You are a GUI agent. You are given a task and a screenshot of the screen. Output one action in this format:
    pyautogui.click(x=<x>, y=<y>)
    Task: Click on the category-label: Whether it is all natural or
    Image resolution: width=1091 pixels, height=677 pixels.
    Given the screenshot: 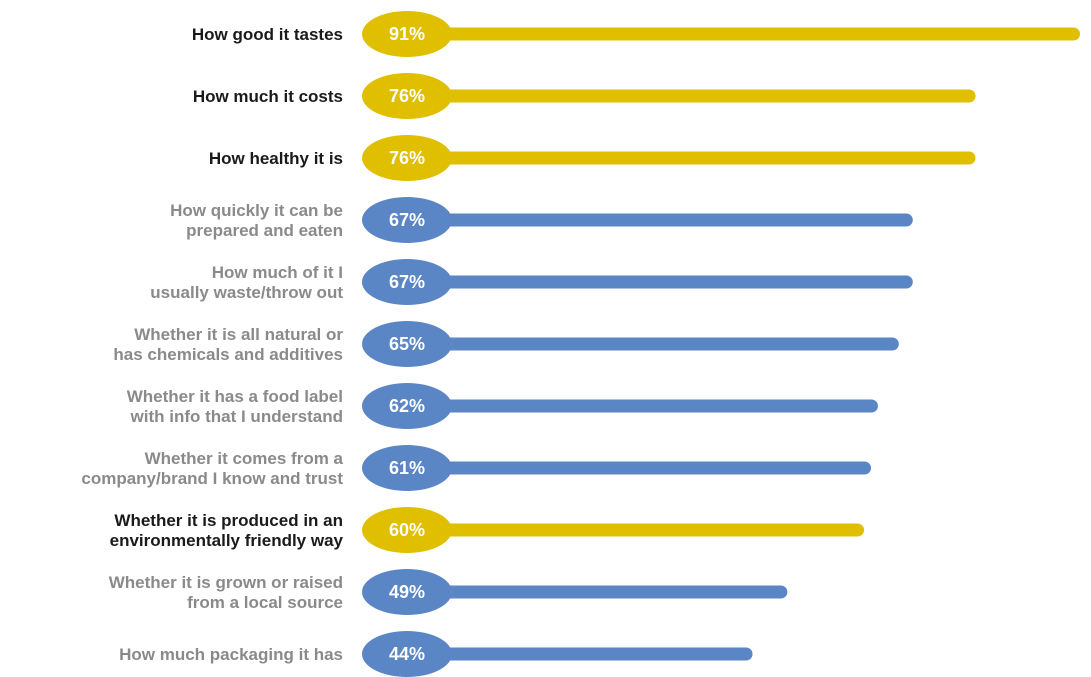 What is the action you would take?
    pyautogui.click(x=238, y=334)
    